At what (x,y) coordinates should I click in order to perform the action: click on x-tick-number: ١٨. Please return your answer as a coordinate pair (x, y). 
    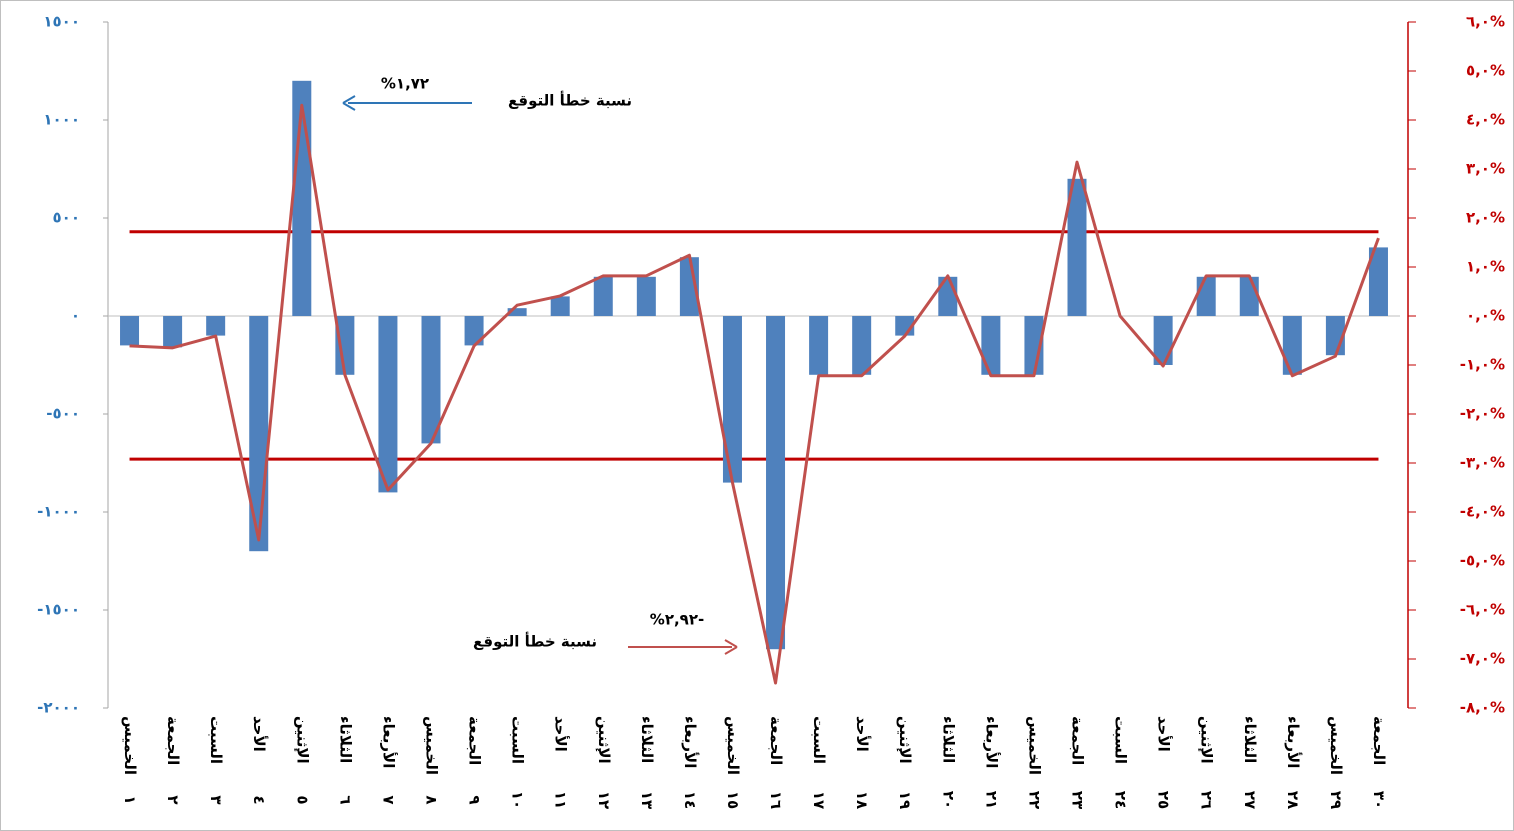
    Looking at the image, I should click on (862, 800).